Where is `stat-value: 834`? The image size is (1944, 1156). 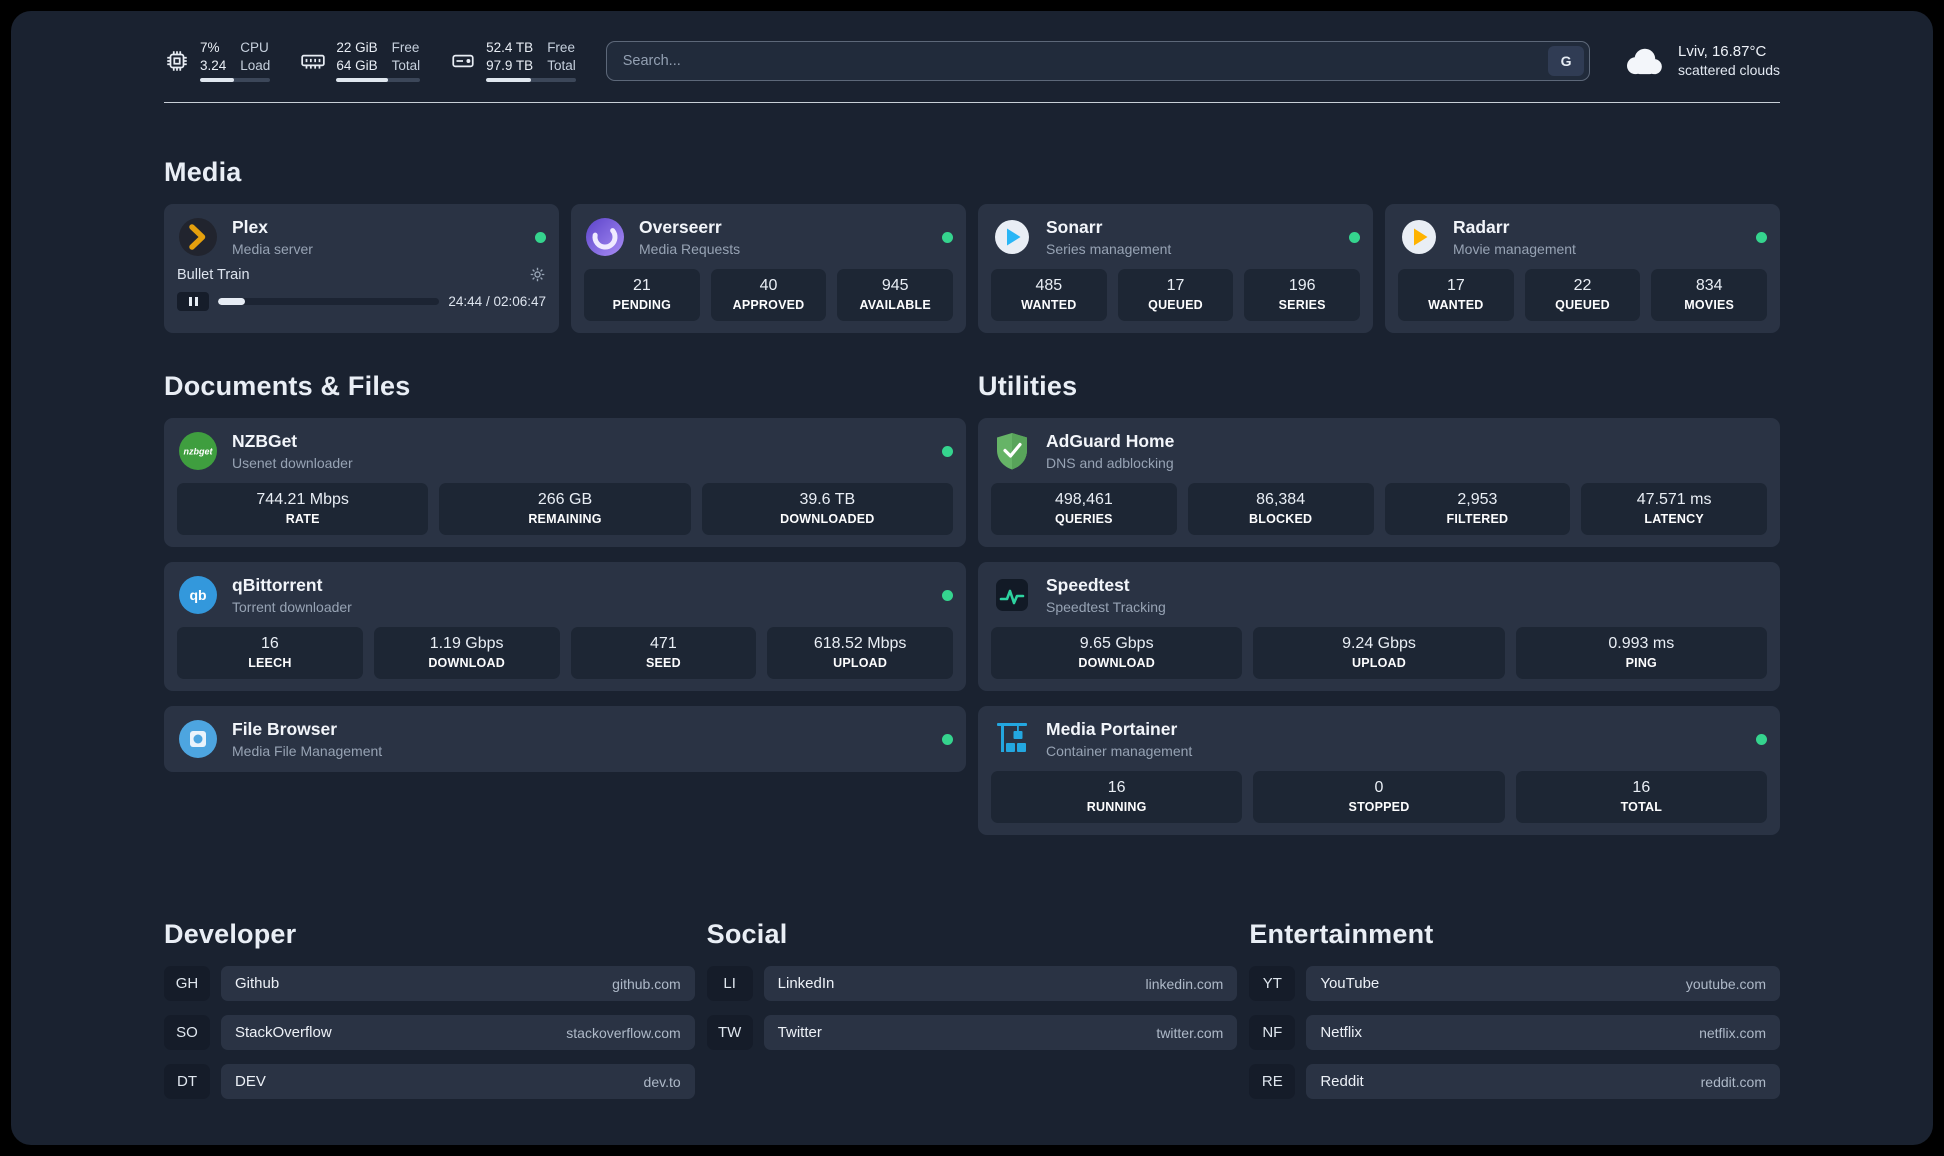 stat-value: 834 is located at coordinates (1709, 286).